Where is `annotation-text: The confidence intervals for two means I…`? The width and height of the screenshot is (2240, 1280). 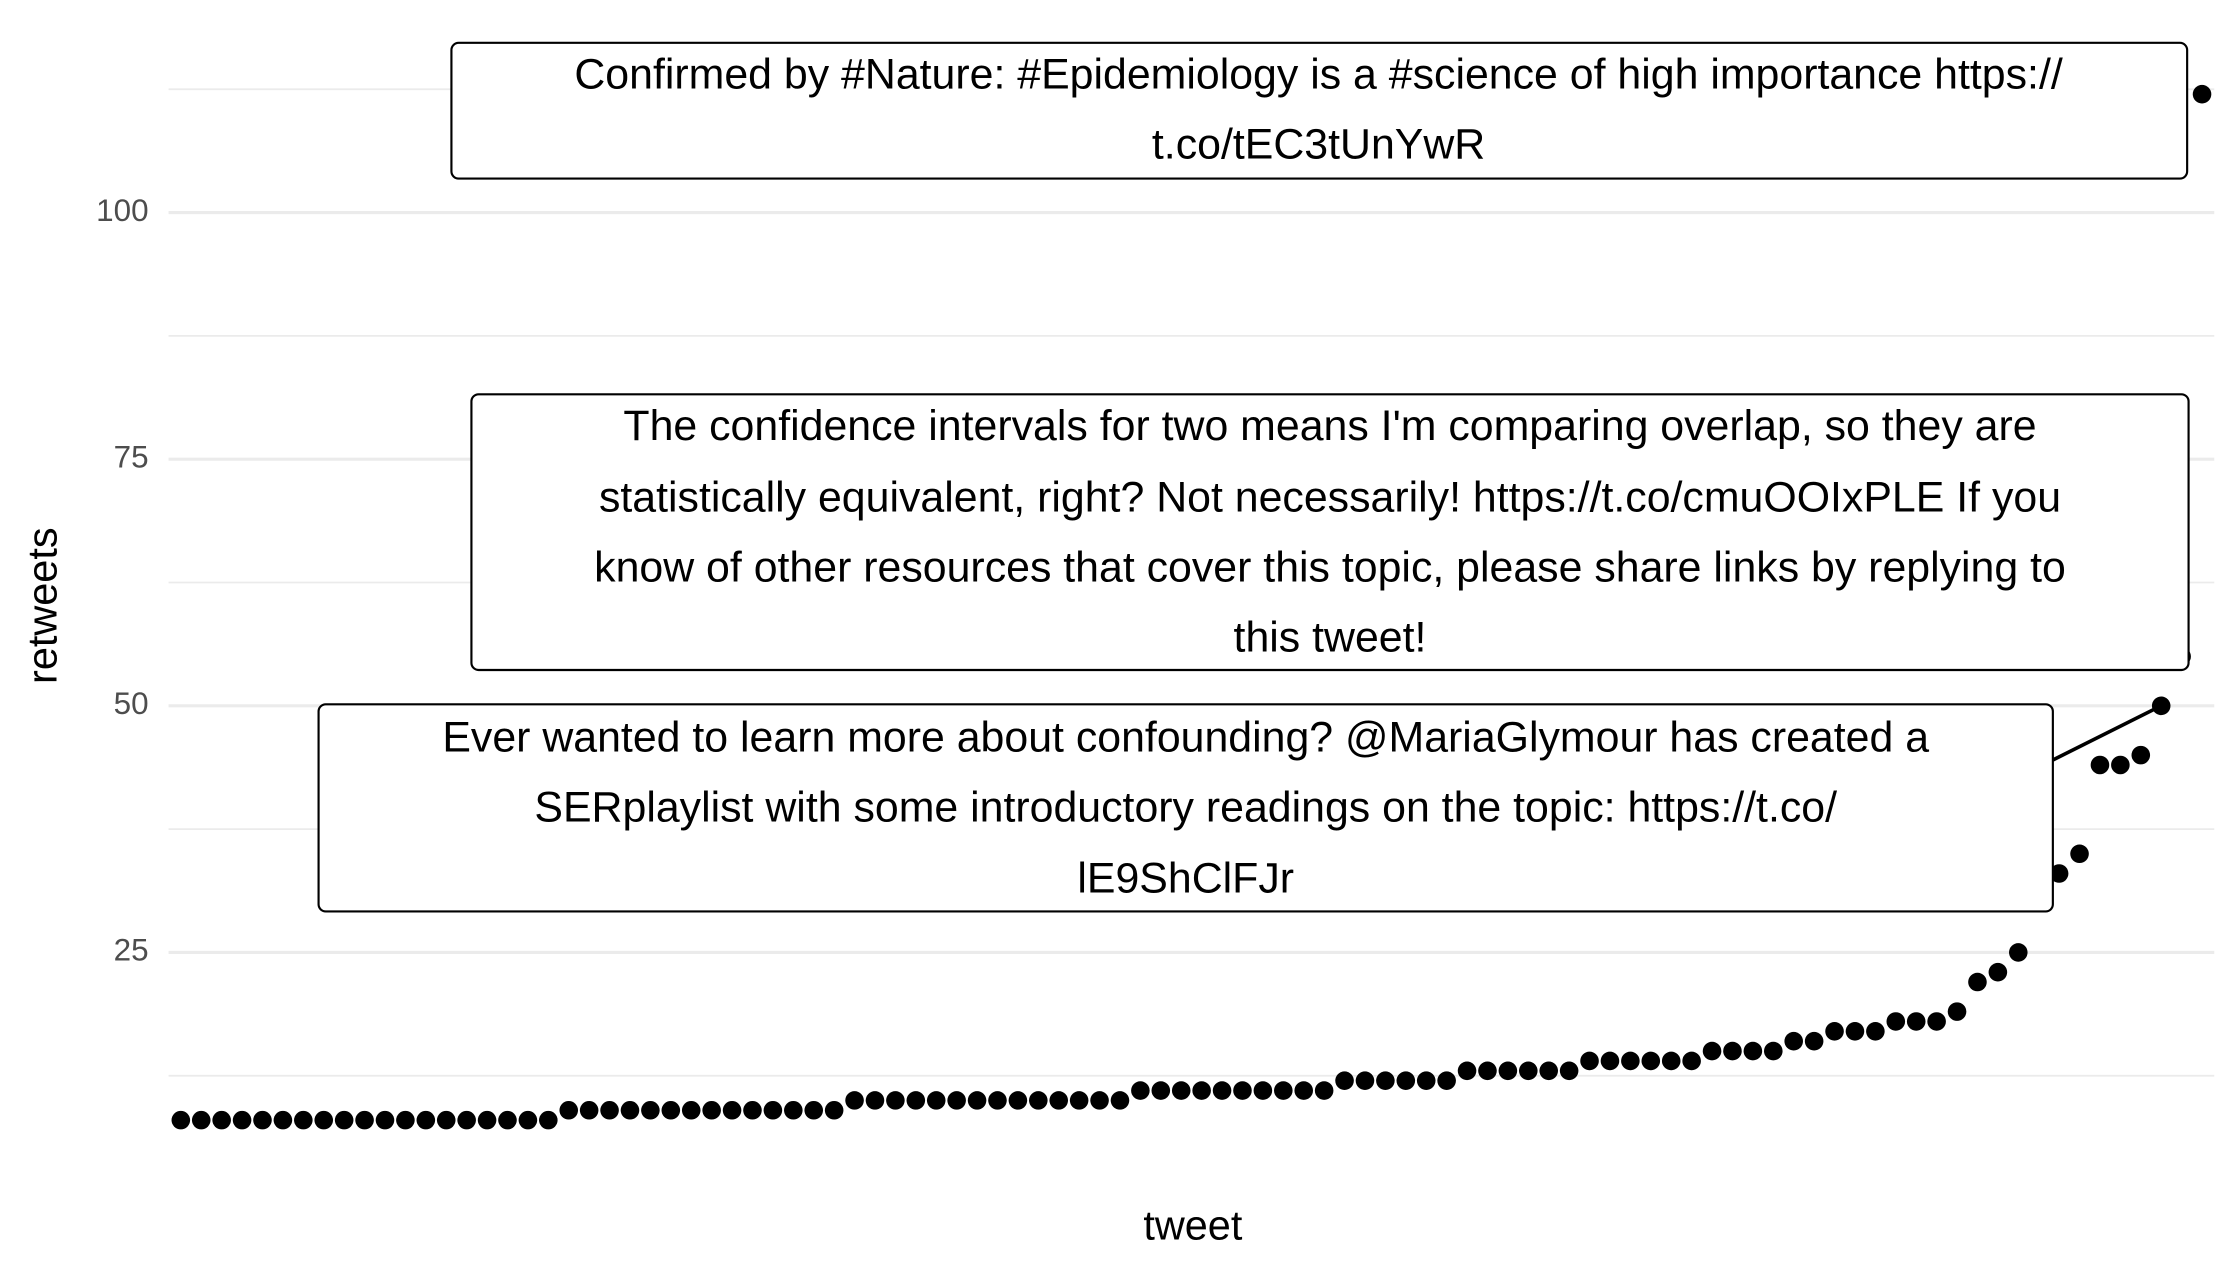
annotation-text: The confidence intervals for two means I… is located at coordinates (1329, 426).